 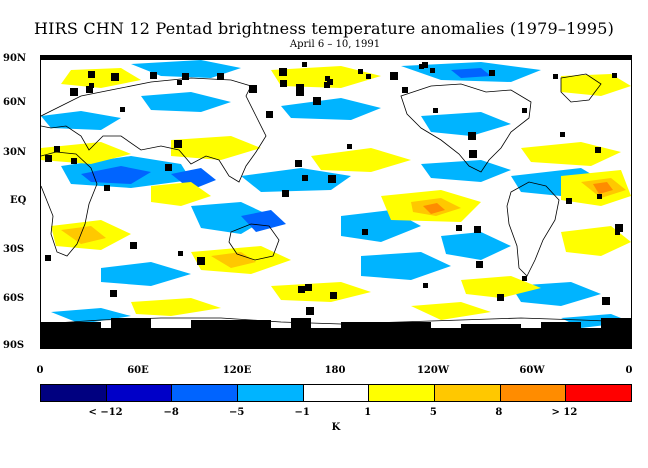 What do you see at coordinates (69, 204) in the screenshot?
I see `coast-africa` at bounding box center [69, 204].